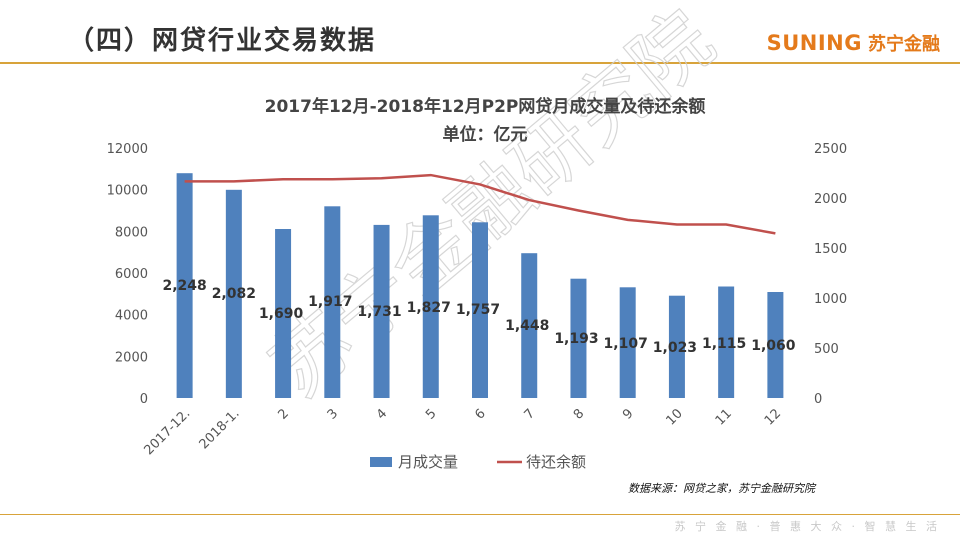 The width and height of the screenshot is (960, 540). I want to click on data-label: 1,107, so click(626, 344).